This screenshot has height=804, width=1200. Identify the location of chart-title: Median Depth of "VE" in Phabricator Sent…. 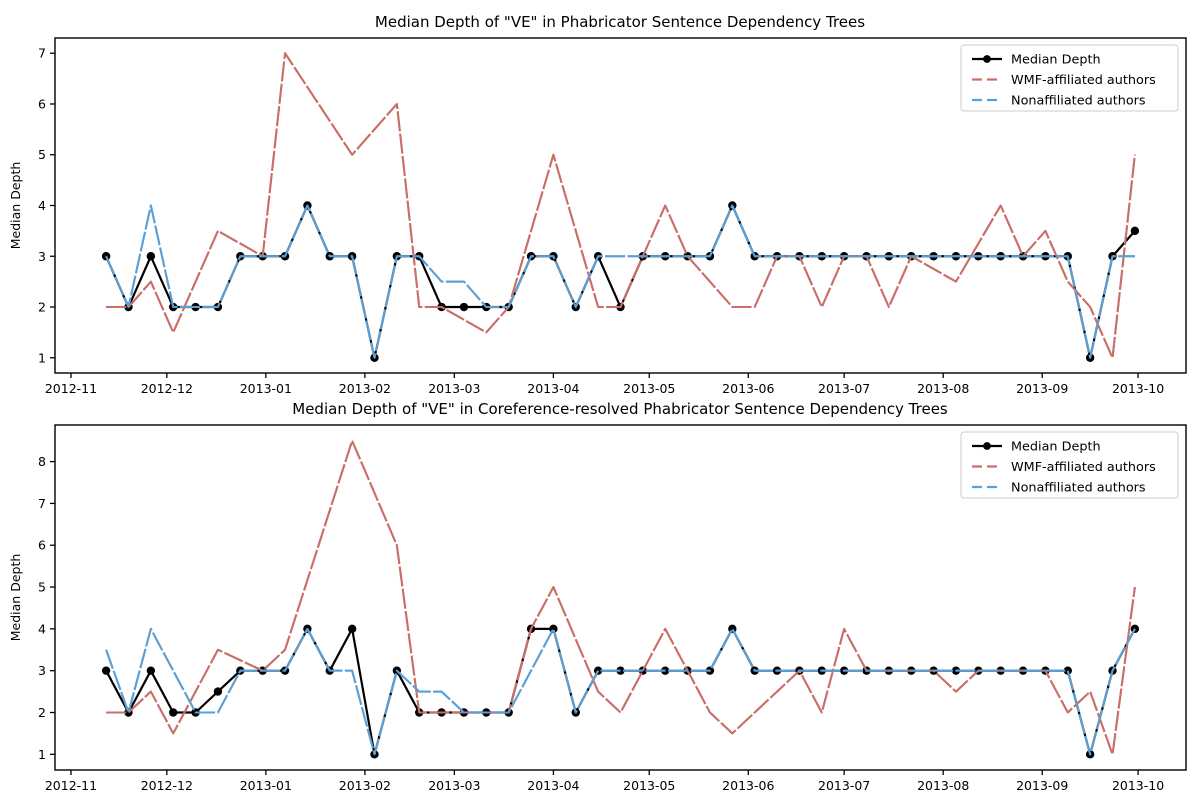
(620, 22).